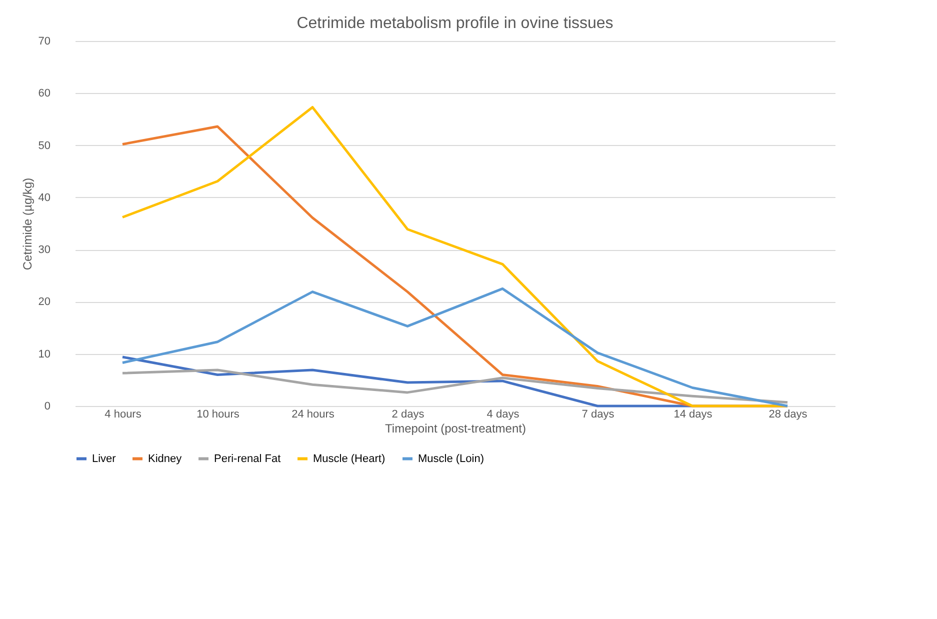  I want to click on y-tick-label: 40, so click(44, 198).